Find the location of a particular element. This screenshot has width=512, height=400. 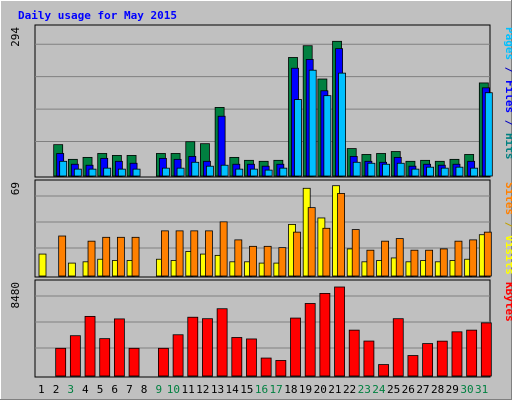

legend-part: Files is located at coordinates (507, 96).